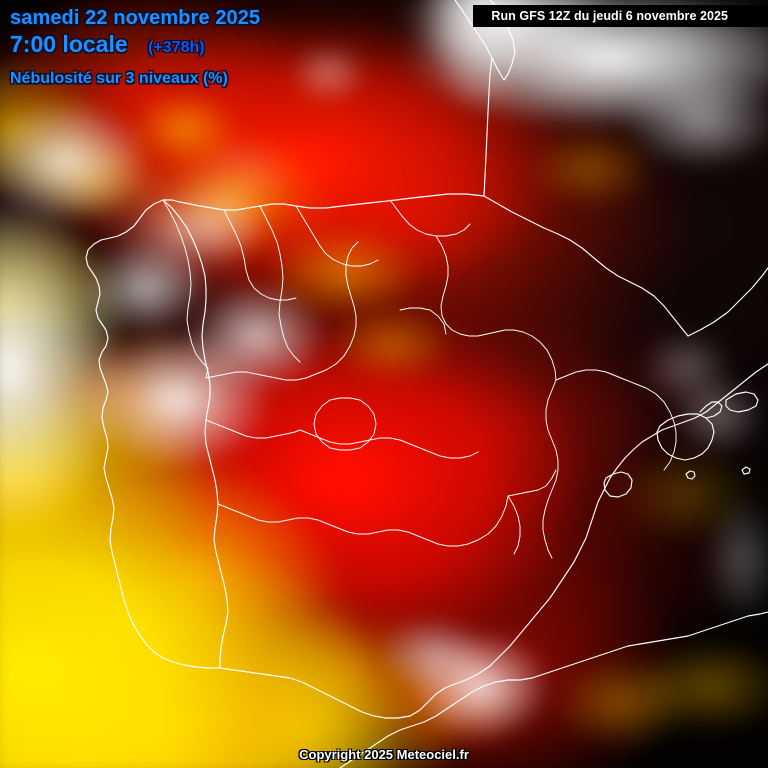 This screenshot has height=768, width=768. What do you see at coordinates (430, 218) in the screenshot?
I see `border-province-basque` at bounding box center [430, 218].